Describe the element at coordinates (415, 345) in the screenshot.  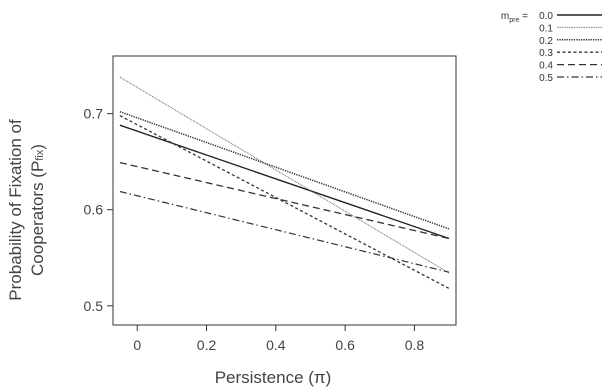
I see `x-tick-label: 0.8` at that location.